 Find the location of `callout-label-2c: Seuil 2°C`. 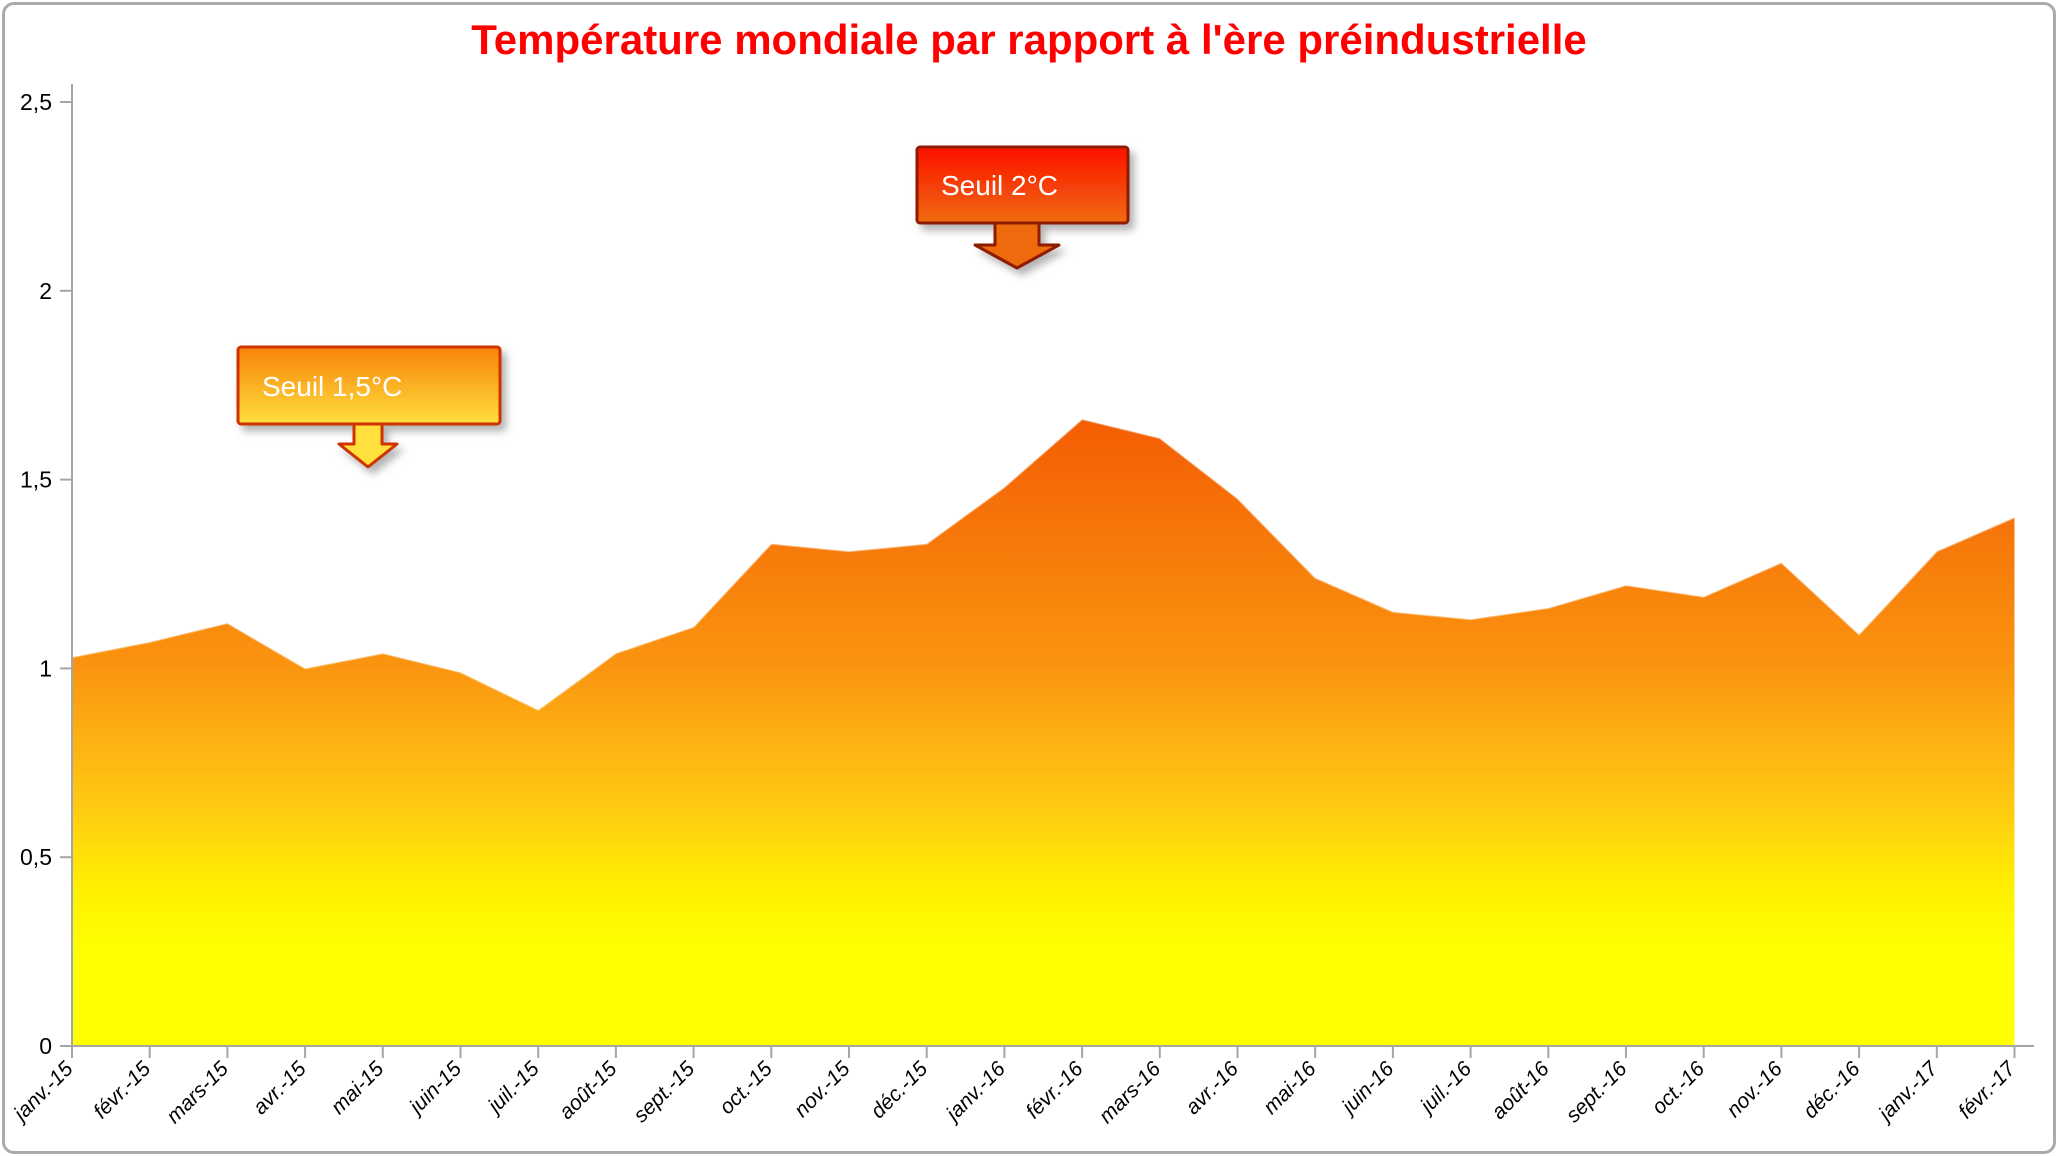

callout-label-2c: Seuil 2°C is located at coordinates (999, 185).